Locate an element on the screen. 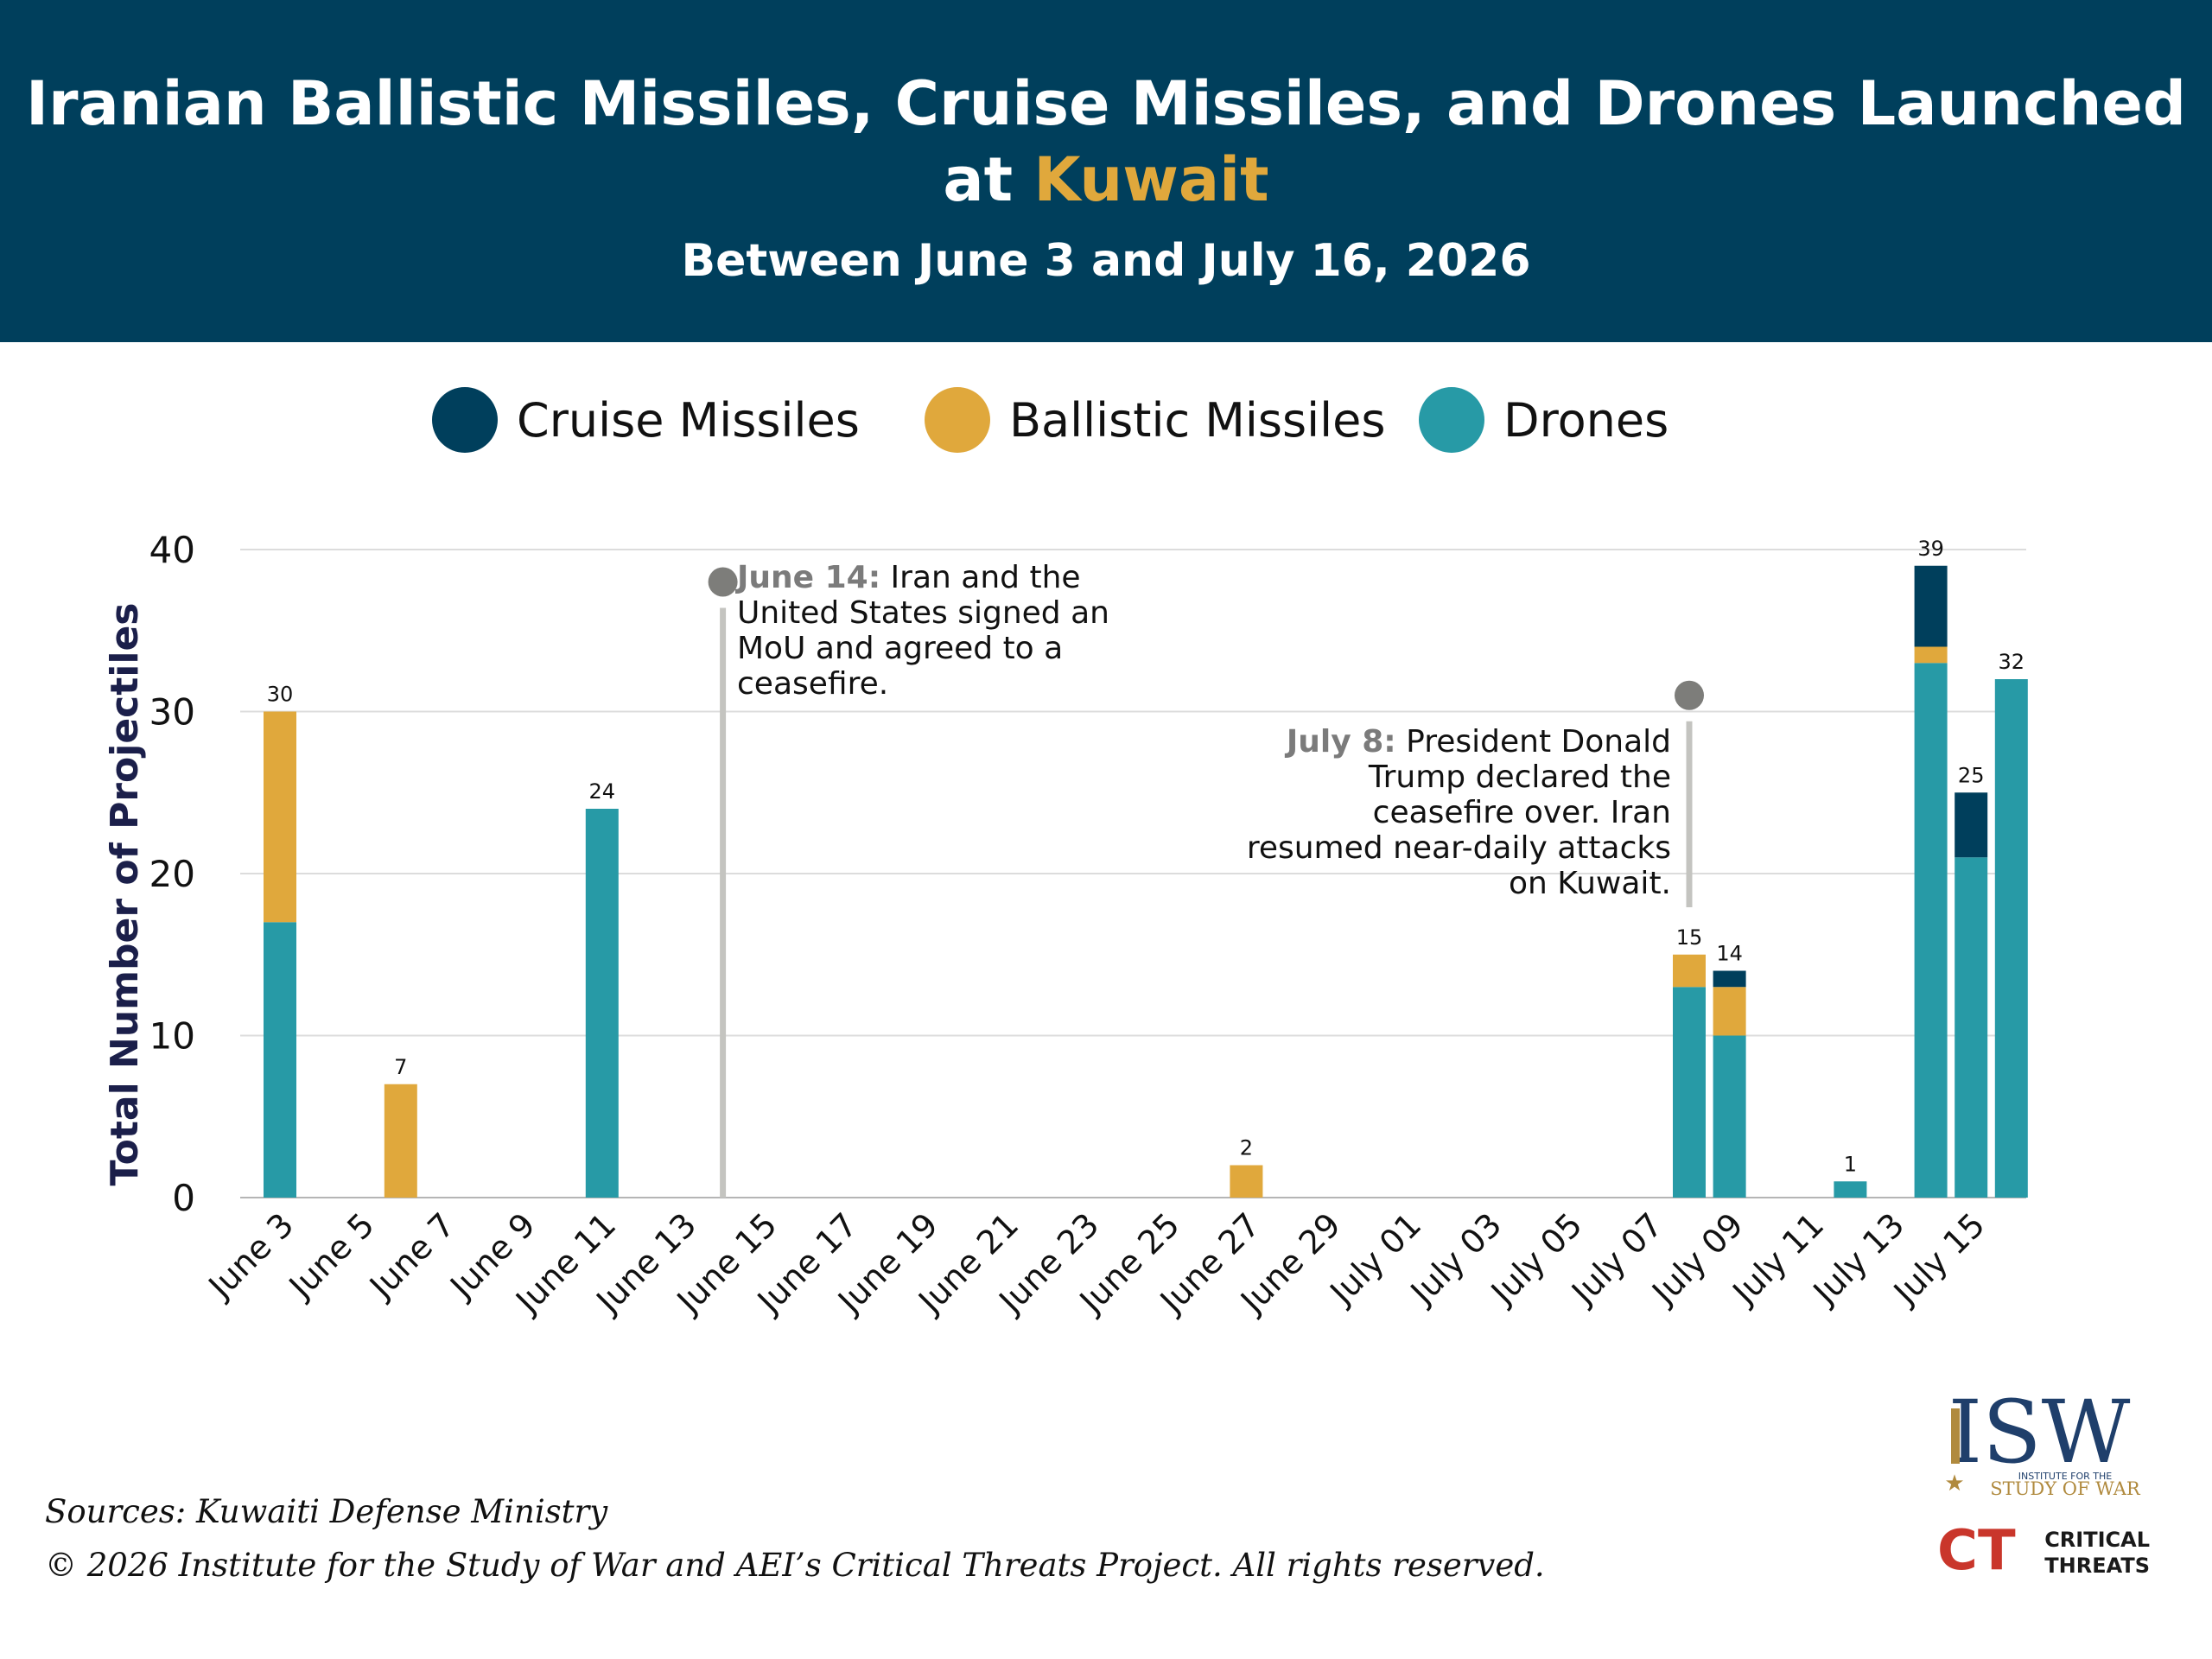  x-tick-label: June 21 is located at coordinates (968, 1263).